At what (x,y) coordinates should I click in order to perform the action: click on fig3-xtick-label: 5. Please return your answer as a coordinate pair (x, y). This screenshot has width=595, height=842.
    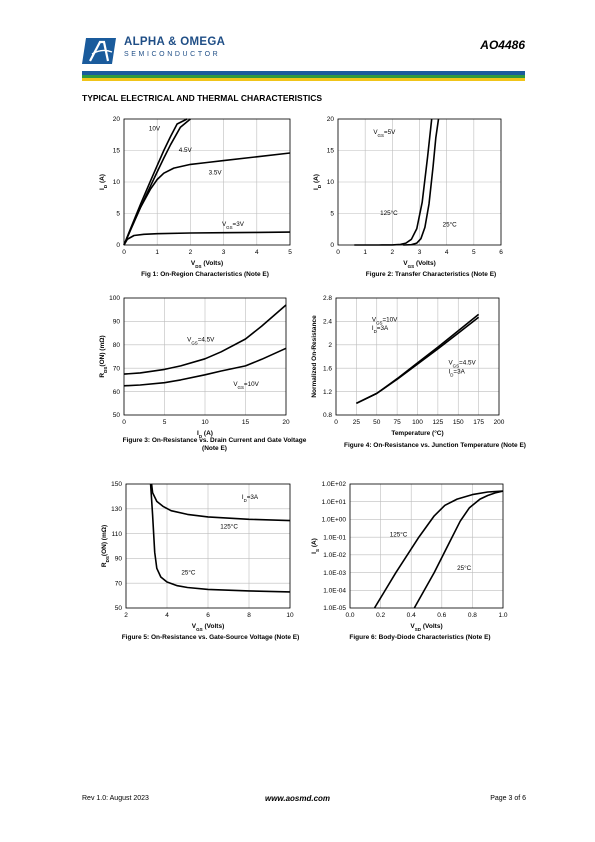
    Looking at the image, I should click on (165, 422).